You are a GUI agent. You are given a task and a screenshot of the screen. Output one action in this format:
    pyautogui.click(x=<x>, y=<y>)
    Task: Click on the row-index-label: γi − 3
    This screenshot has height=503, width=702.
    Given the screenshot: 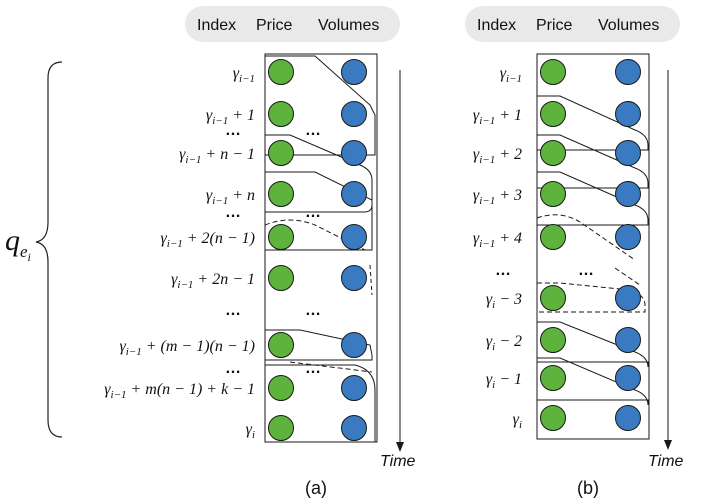 What is the action you would take?
    pyautogui.click(x=504, y=301)
    